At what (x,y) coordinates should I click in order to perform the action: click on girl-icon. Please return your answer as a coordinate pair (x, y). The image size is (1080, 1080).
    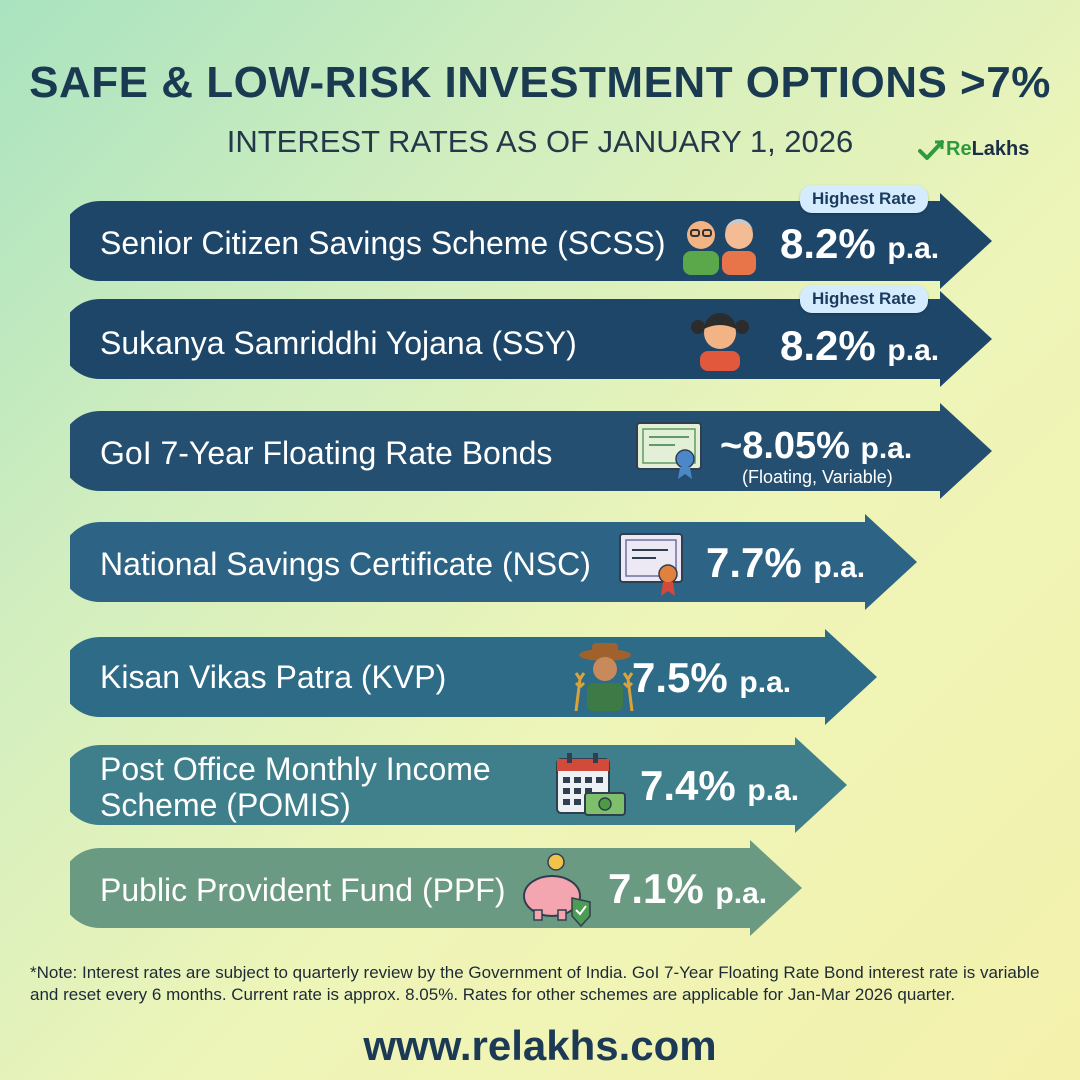
    Looking at the image, I should click on (720, 342).